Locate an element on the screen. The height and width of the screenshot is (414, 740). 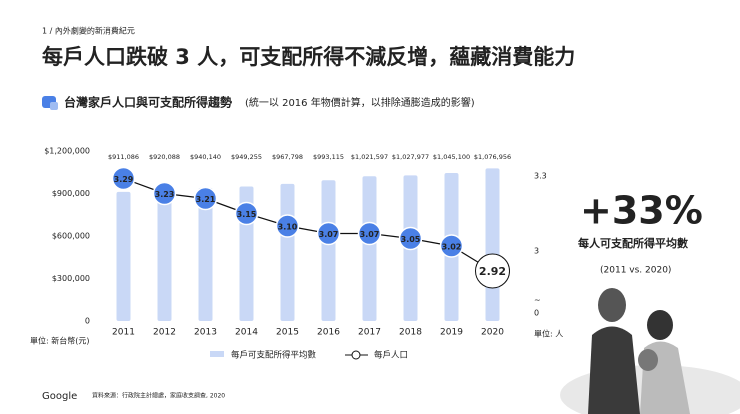
logo: Google is located at coordinates (59, 396).